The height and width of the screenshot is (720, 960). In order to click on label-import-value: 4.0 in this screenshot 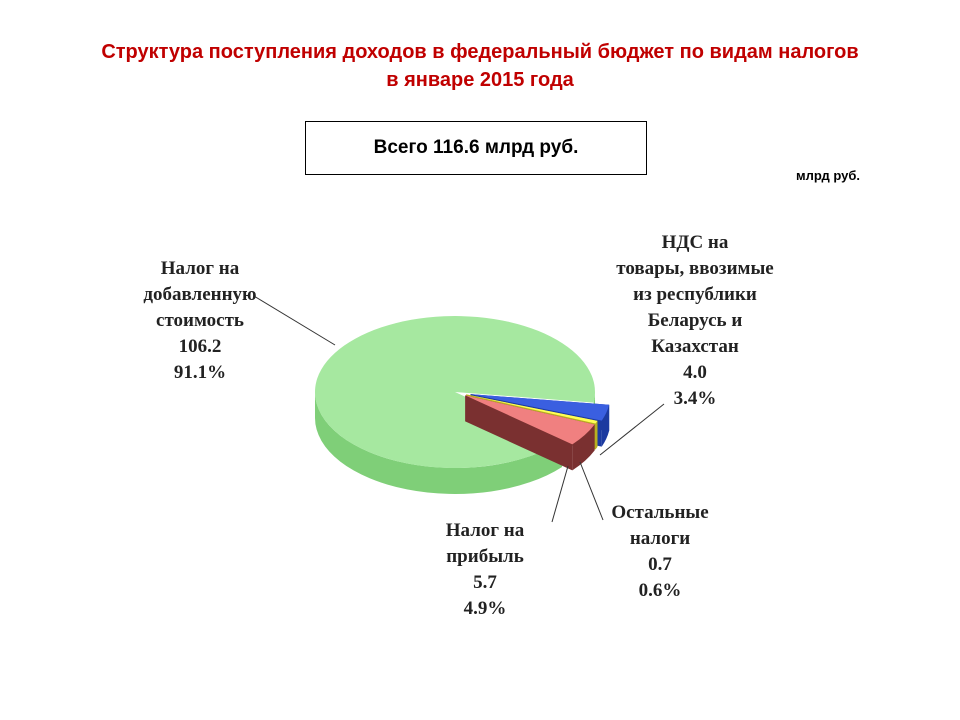, I will do `click(695, 372)`.